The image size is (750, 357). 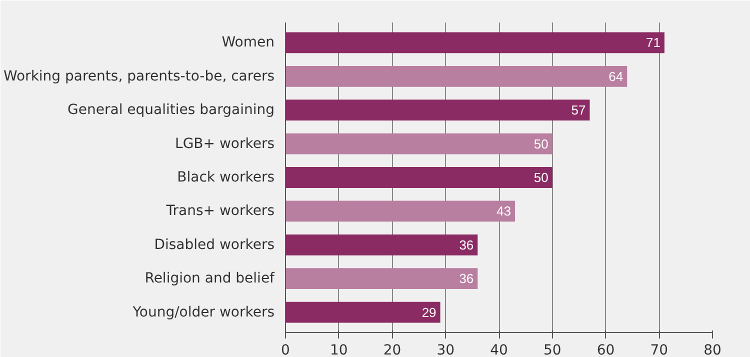 I want to click on data-label: 57, so click(x=578, y=110).